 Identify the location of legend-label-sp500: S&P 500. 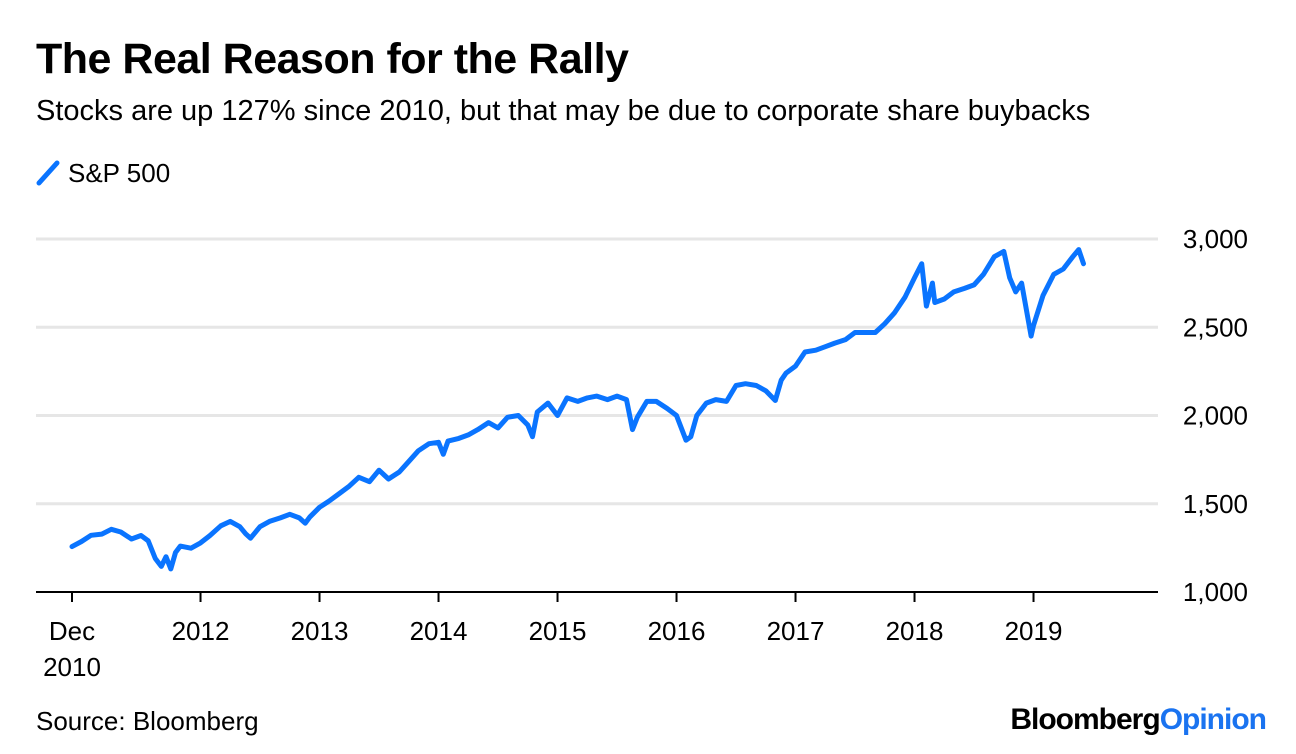
(119, 173).